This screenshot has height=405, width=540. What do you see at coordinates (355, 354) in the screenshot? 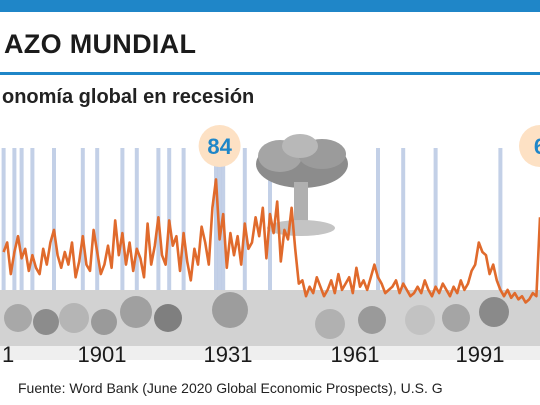
I see `x-tick-label-3: 1961` at bounding box center [355, 354].